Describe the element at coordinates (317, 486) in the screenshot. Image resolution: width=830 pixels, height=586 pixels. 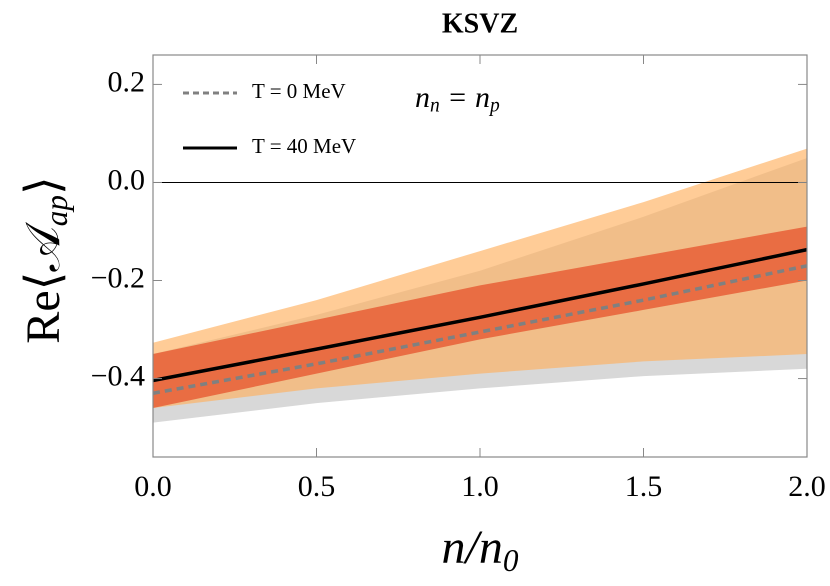
I see `x-tick-label: 0.5` at that location.